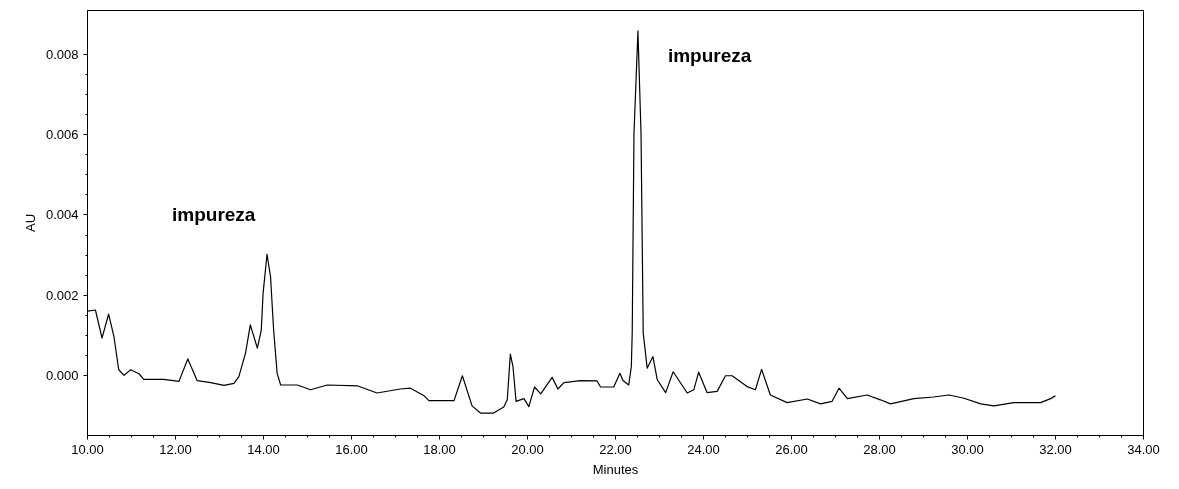  Describe the element at coordinates (263, 449) in the screenshot. I see `x-tick-label: 14.00` at that location.